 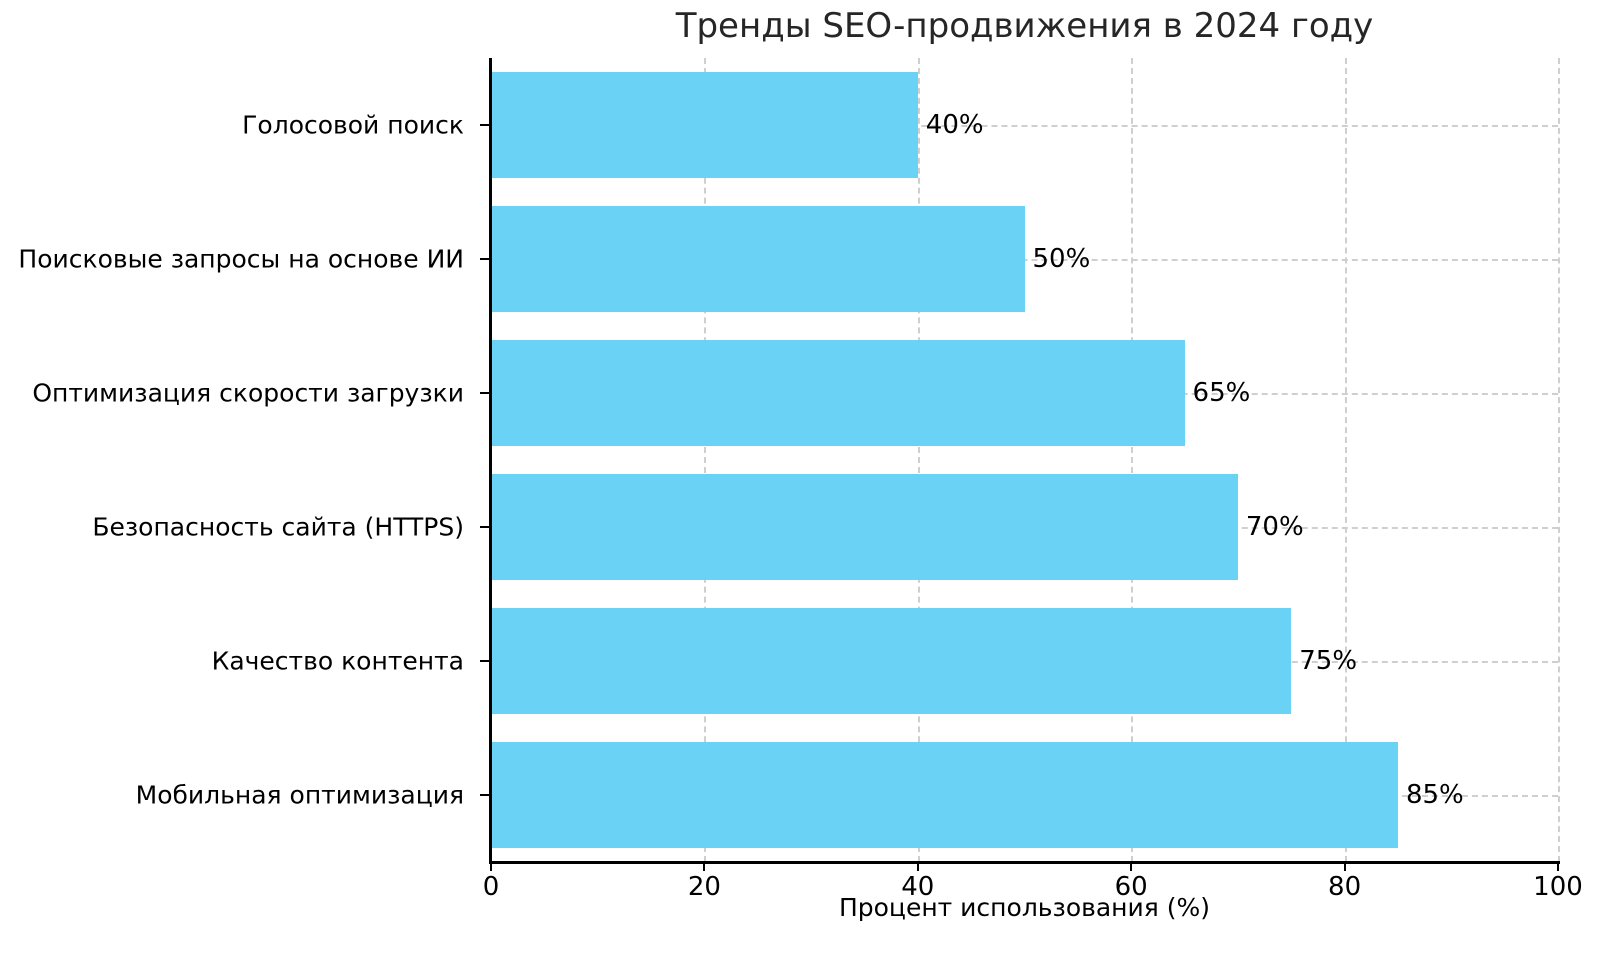 I want to click on y-tick-label: Оптимизация скорости загрузки, so click(x=248, y=393).